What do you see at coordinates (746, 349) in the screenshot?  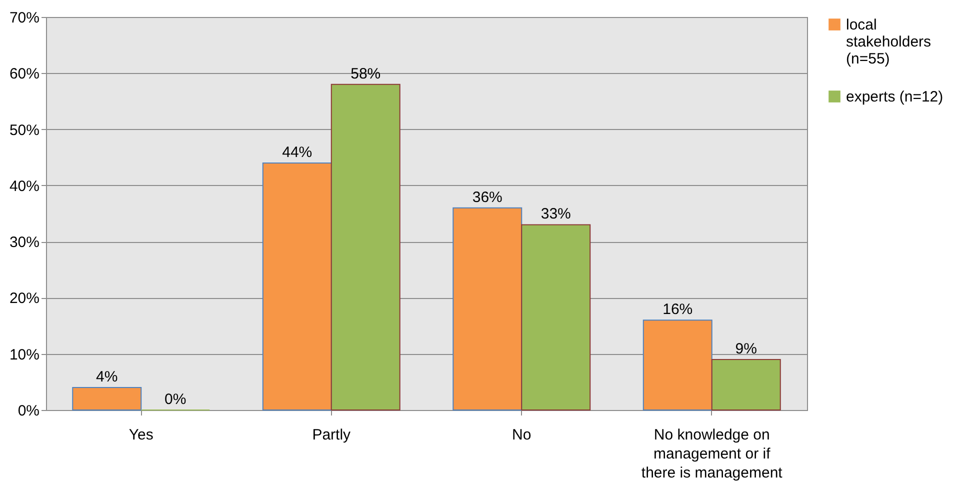 I see `data-label: 9%` at bounding box center [746, 349].